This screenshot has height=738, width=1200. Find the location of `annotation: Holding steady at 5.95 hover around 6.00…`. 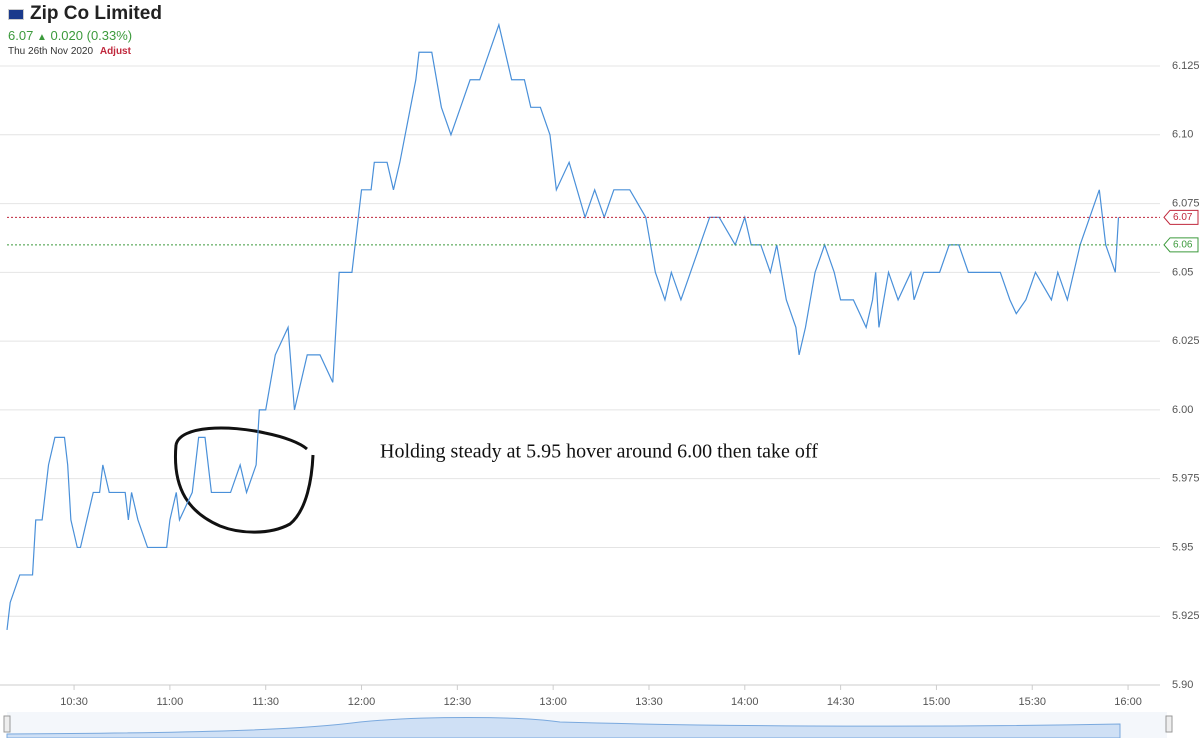

annotation: Holding steady at 5.95 hover around 6.00… is located at coordinates (599, 452).